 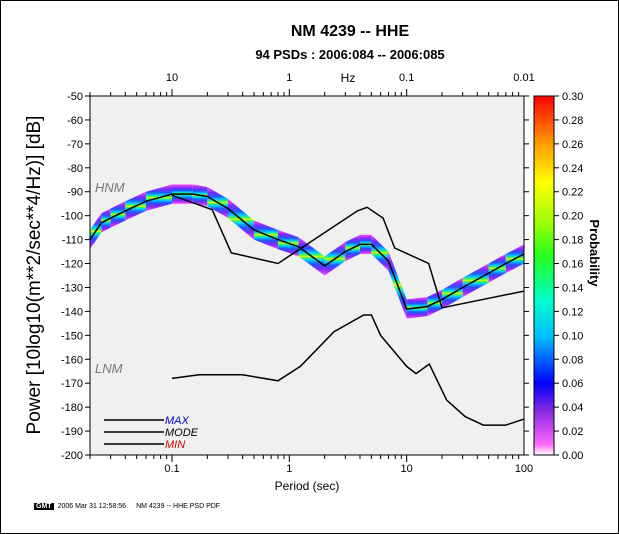 What do you see at coordinates (75, 121) in the screenshot?
I see `y-tick-label: -60` at bounding box center [75, 121].